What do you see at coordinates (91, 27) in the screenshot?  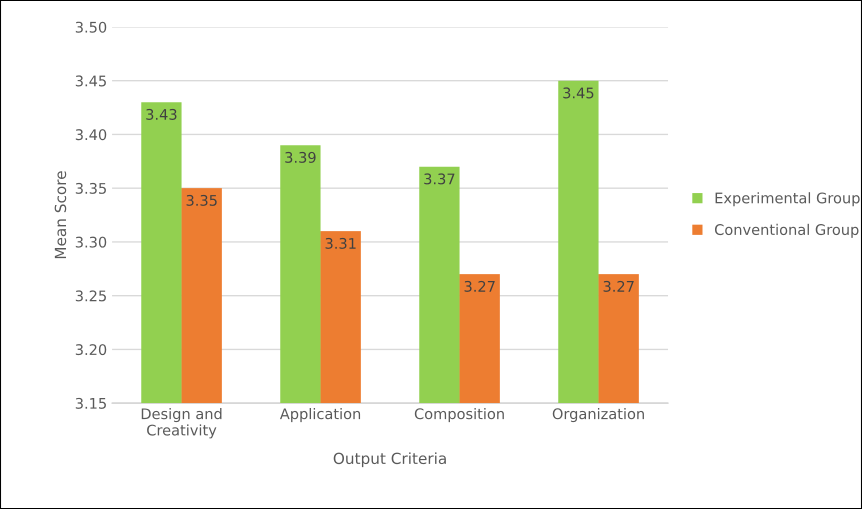 I see `text: 3.50` at bounding box center [91, 27].